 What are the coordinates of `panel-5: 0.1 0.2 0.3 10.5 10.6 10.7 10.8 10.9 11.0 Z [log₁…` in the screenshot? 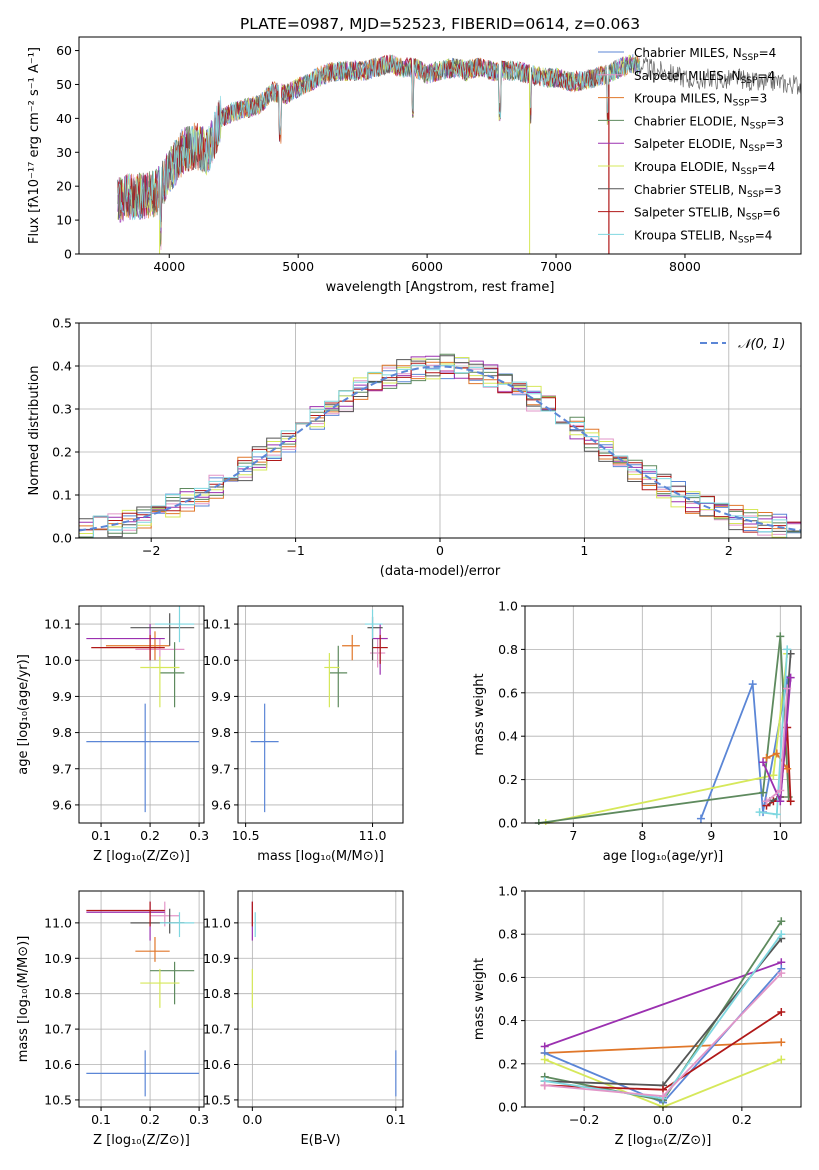 It's located at (112, 1019).